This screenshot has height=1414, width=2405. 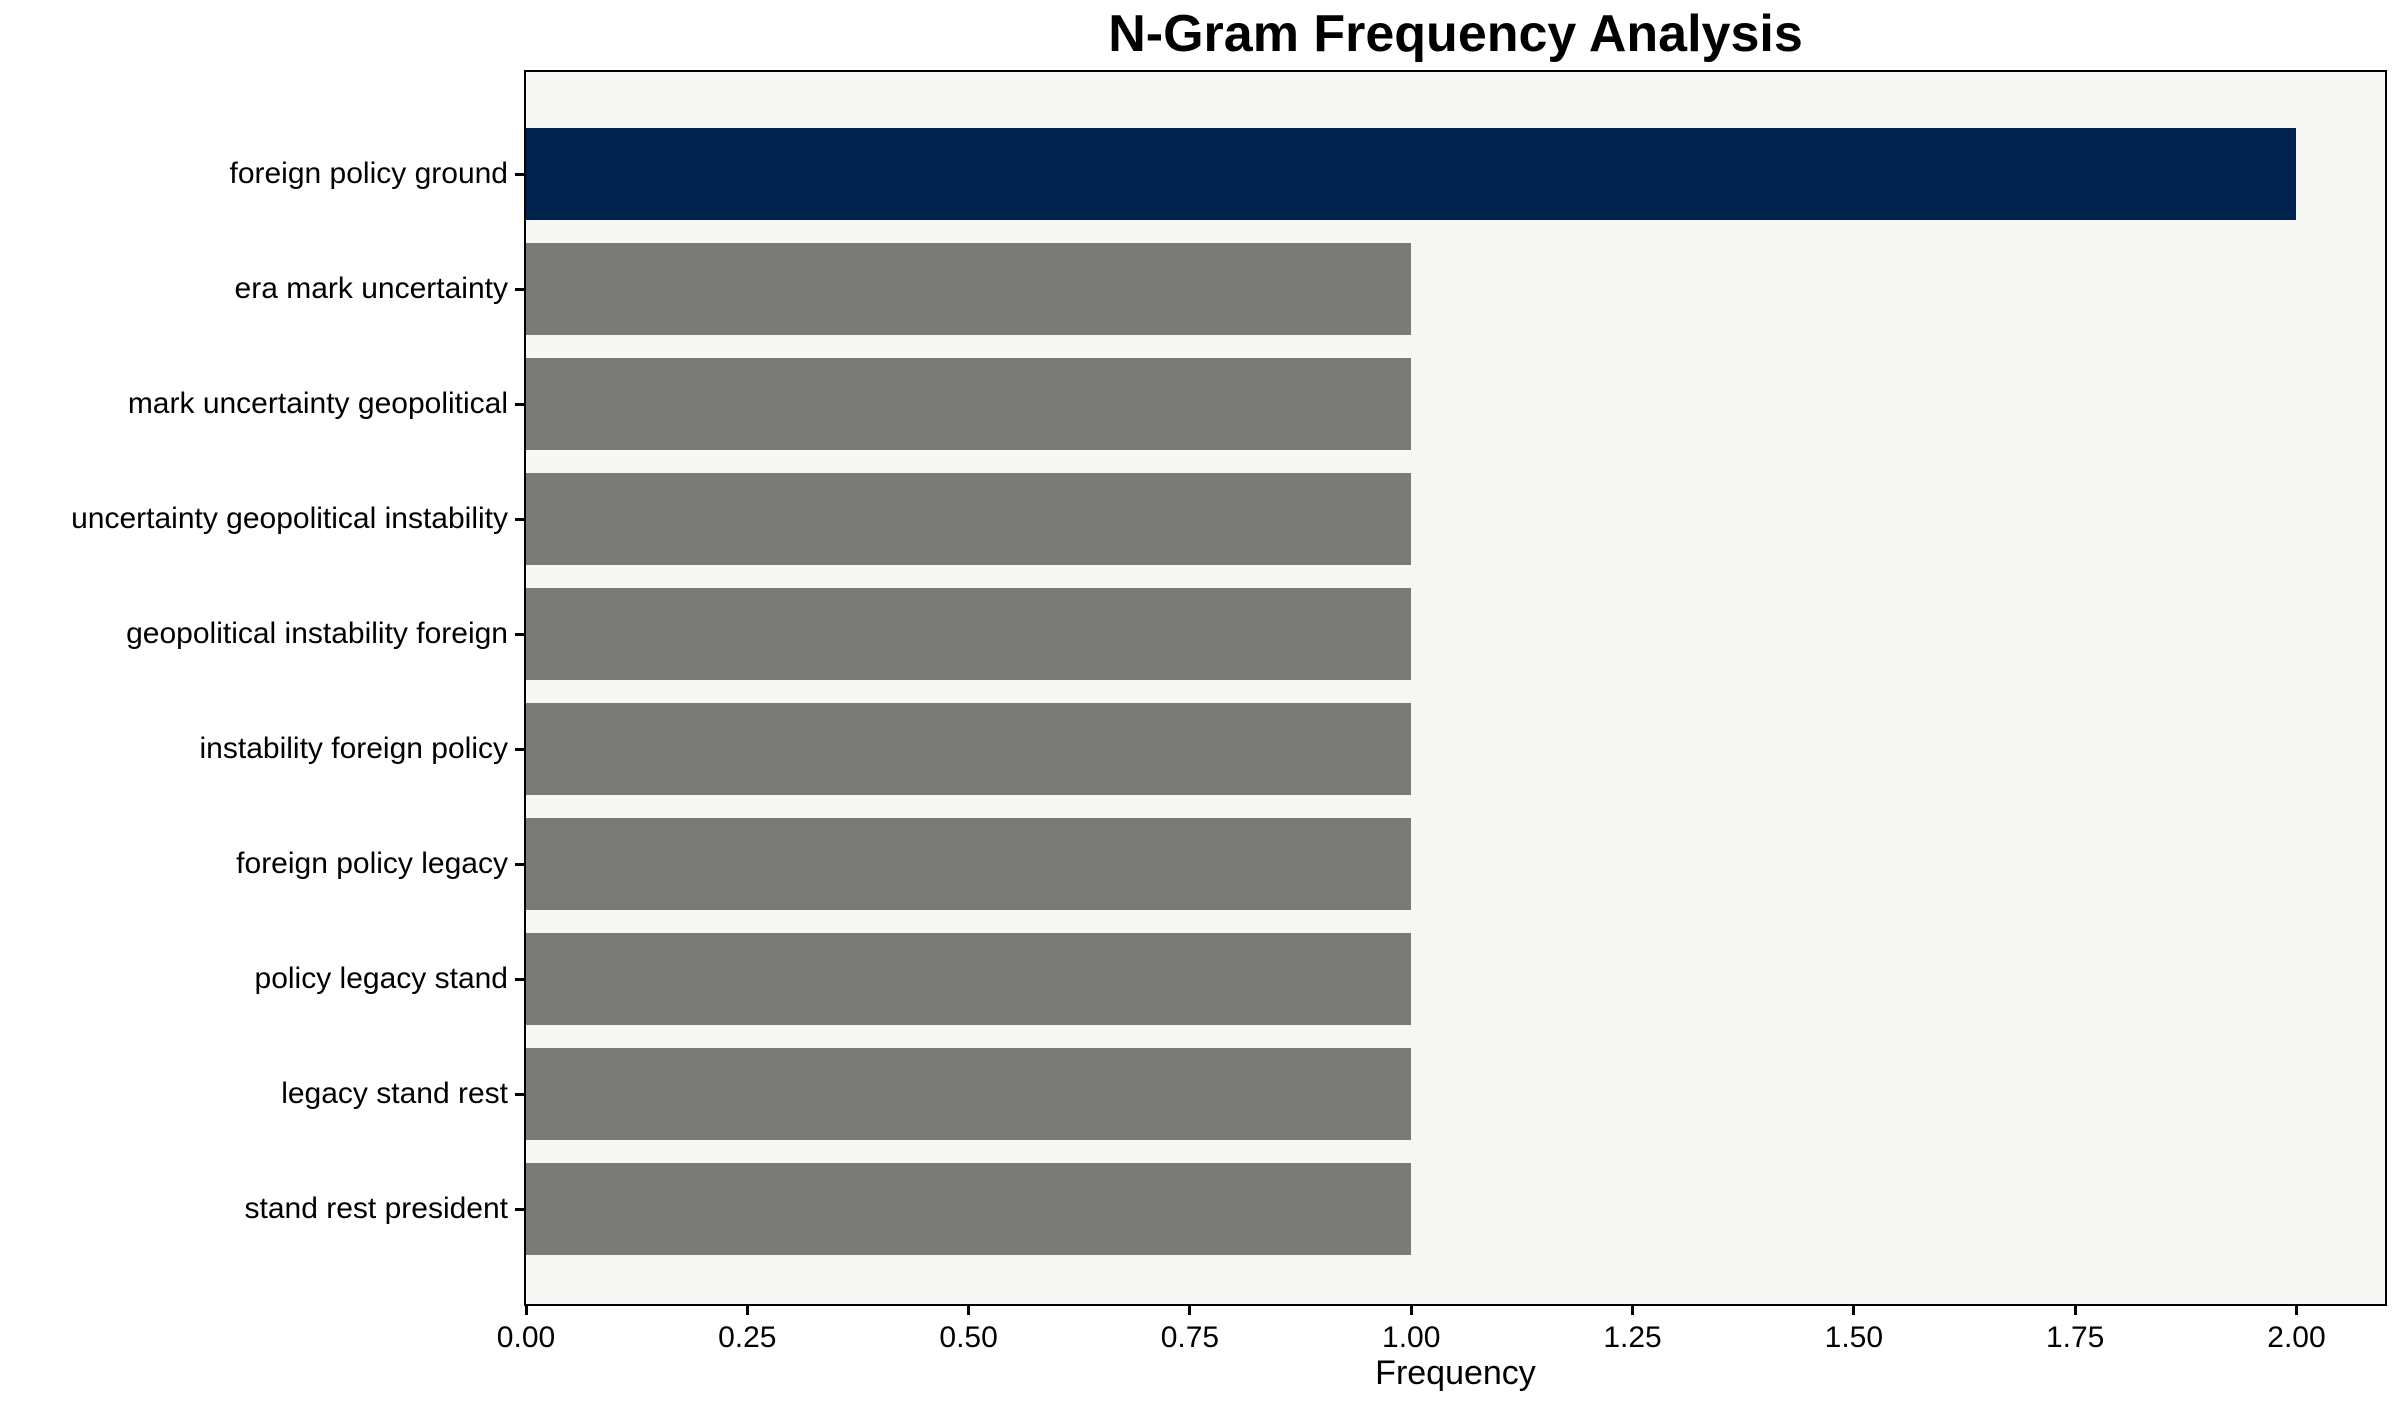 I want to click on chart-title: N-Gram Frequency Analysis, so click(x=1455, y=34).